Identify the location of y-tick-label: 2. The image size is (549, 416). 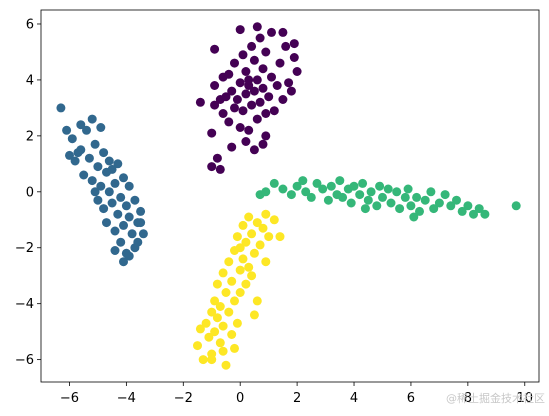
(30, 136).